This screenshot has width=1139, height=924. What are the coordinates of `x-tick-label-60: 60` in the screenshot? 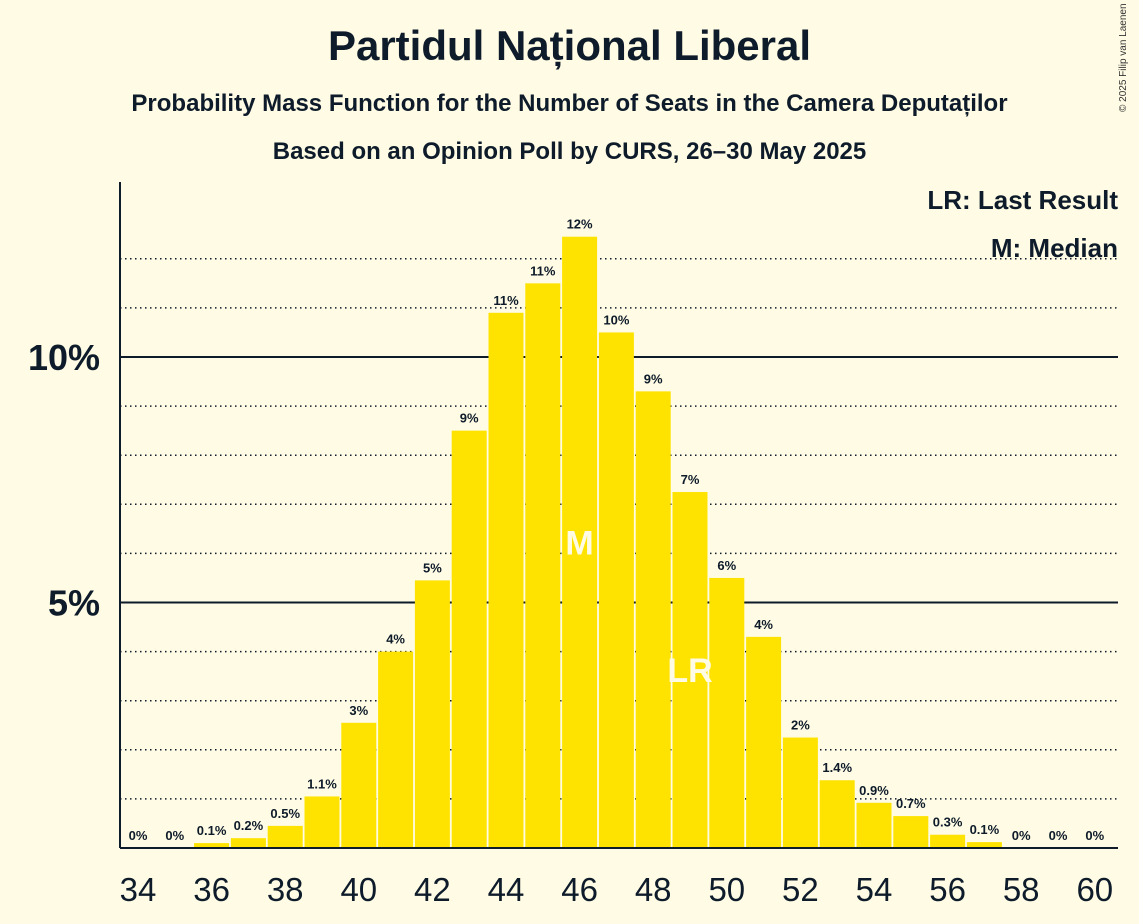 It's located at (1094, 889).